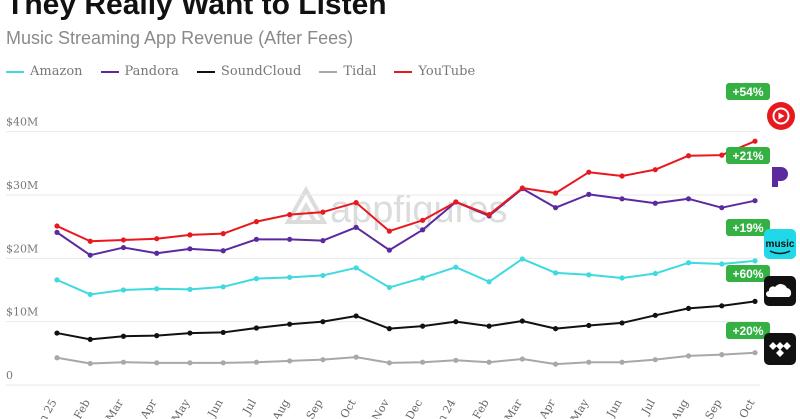 Image resolution: width=800 pixels, height=419 pixels. What do you see at coordinates (22, 248) in the screenshot?
I see `y-tick-label: $20M` at bounding box center [22, 248].